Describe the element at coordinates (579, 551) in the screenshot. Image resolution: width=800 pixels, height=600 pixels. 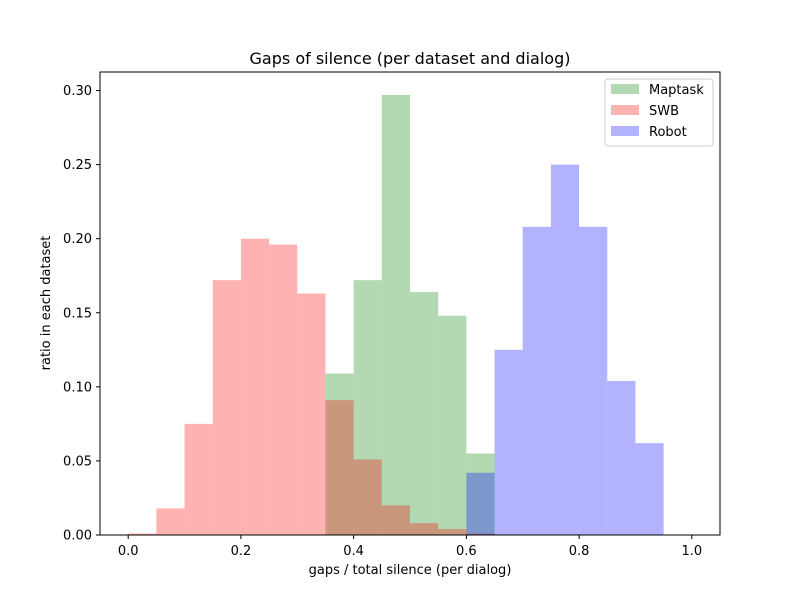
I see `x-tick-label: 0.8` at that location.